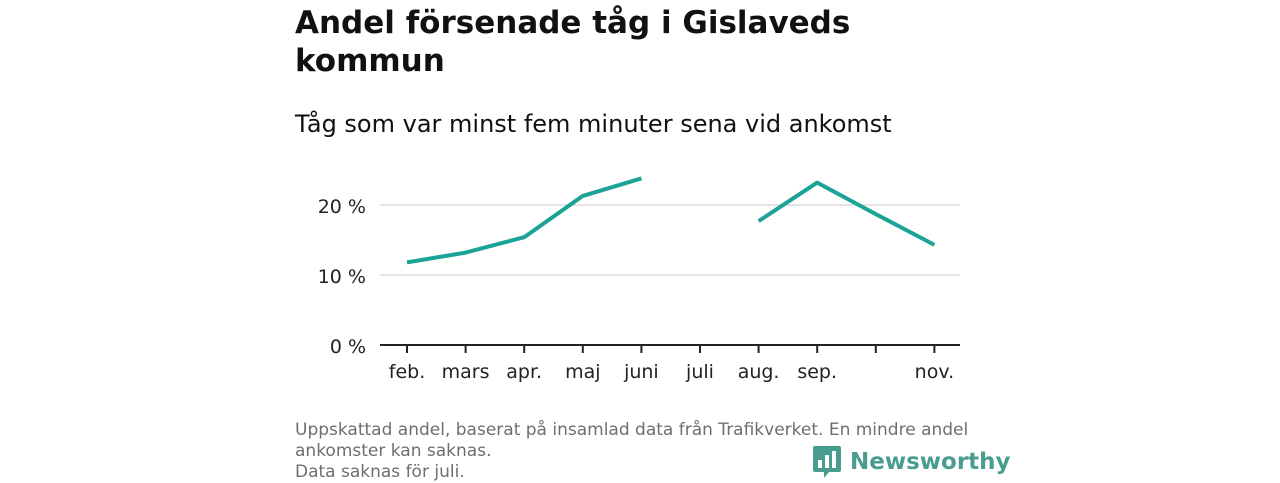  What do you see at coordinates (342, 207) in the screenshot?
I see `y-tick-label-2: 20 %` at bounding box center [342, 207].